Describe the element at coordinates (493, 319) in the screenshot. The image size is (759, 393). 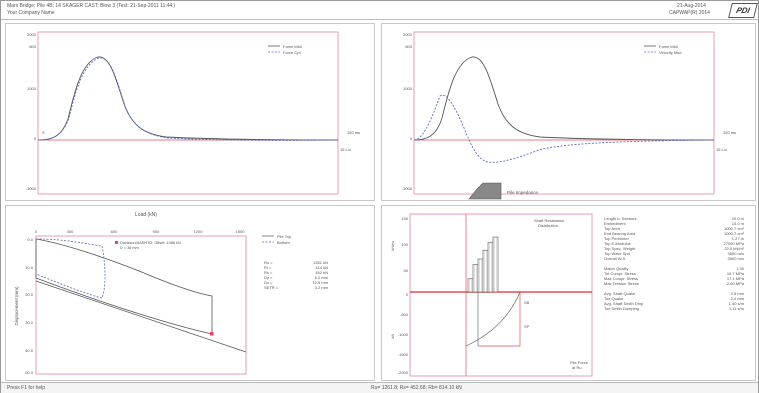
I see `force-curve` at that location.